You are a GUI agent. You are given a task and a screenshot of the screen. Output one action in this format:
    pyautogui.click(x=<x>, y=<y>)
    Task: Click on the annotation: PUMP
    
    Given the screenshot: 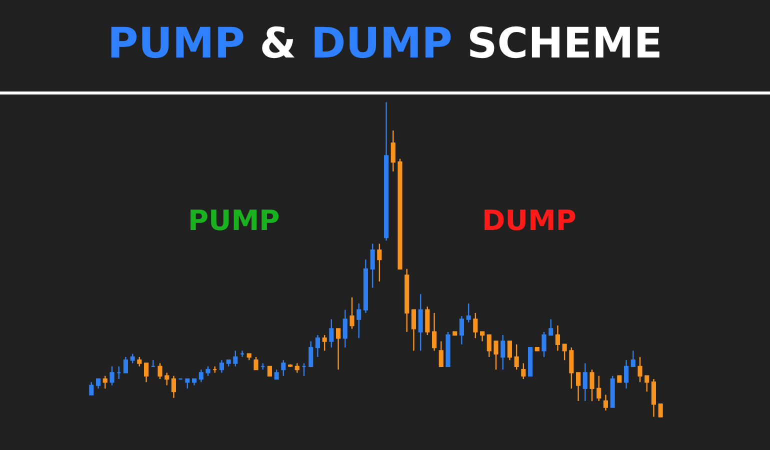 What is the action you would take?
    pyautogui.click(x=234, y=220)
    